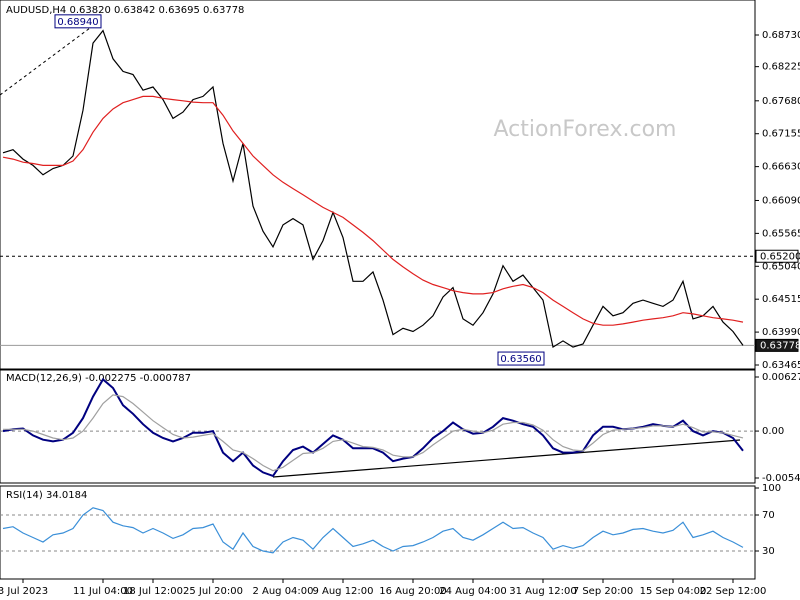 Image resolution: width=800 pixels, height=600 pixels. I want to click on y-tick-label: 100, so click(771, 488).